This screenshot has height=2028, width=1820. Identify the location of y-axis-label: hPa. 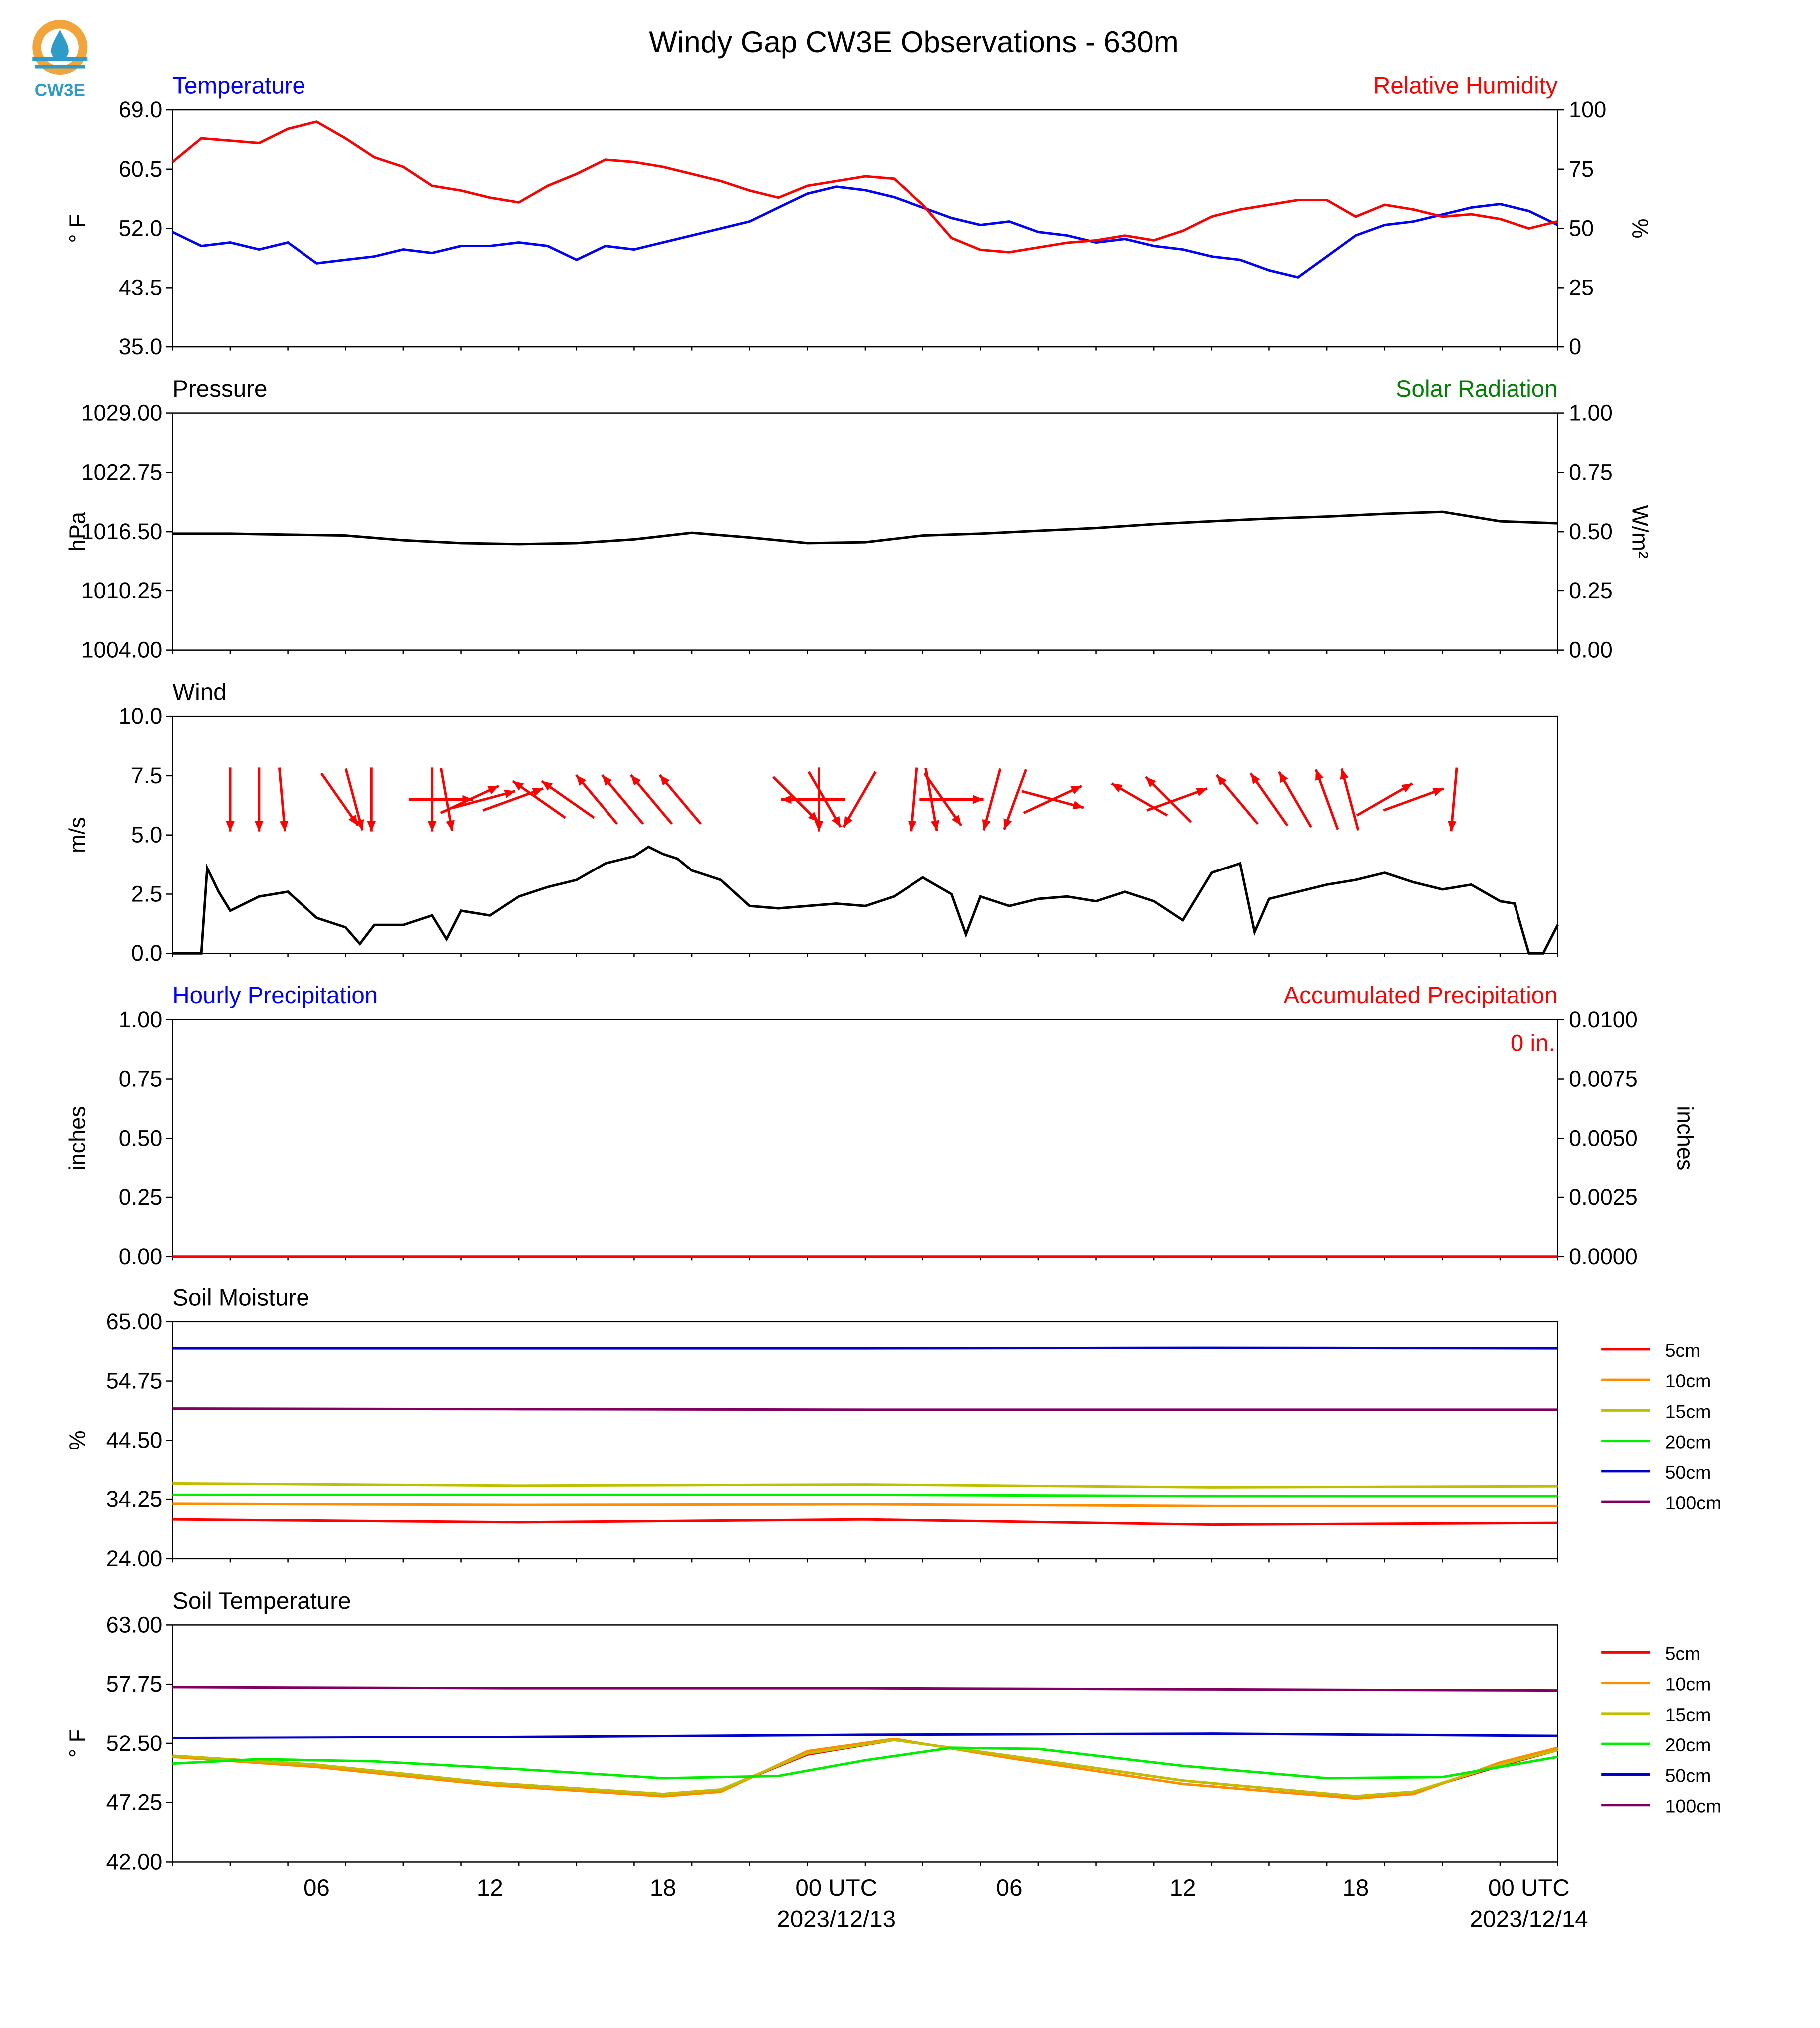
(77, 531).